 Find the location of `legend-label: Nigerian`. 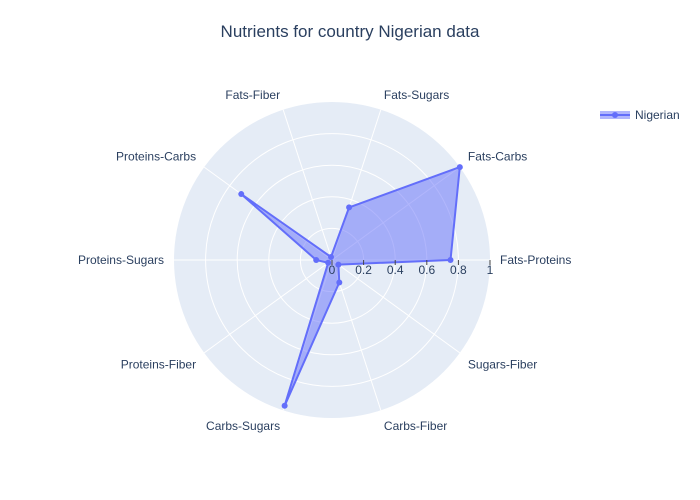

legend-label: Nigerian is located at coordinates (657, 115).